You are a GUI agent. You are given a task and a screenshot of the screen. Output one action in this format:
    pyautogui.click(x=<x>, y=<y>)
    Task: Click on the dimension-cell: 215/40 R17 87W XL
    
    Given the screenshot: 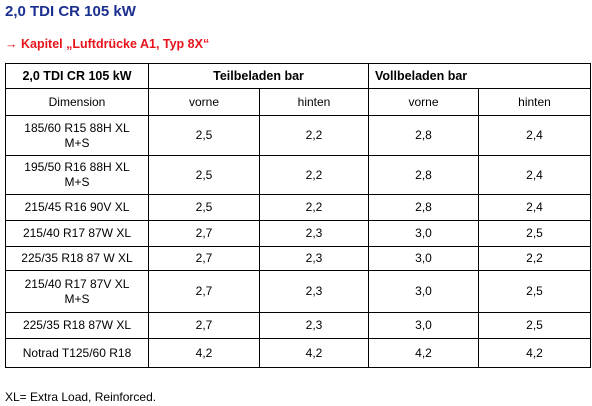 What is the action you would take?
    pyautogui.click(x=77, y=233)
    